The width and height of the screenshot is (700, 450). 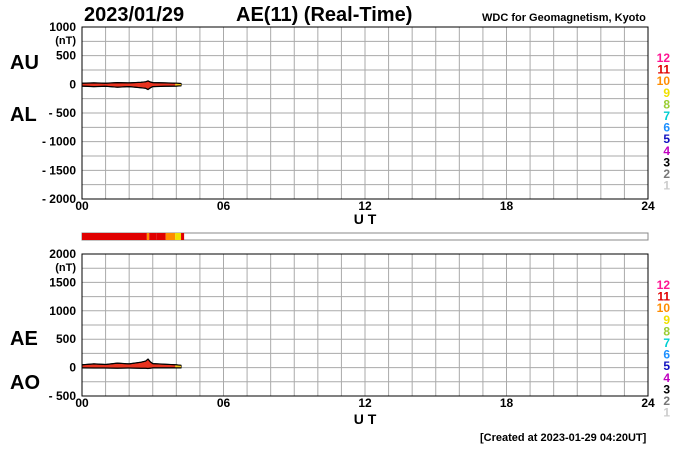 I want to click on ae-ao-ytick-label: 2000, so click(x=62, y=254).